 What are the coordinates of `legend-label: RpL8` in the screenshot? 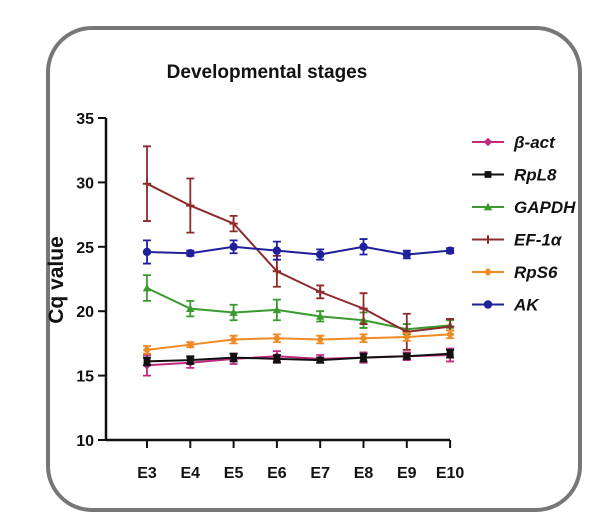 It's located at (535, 175).